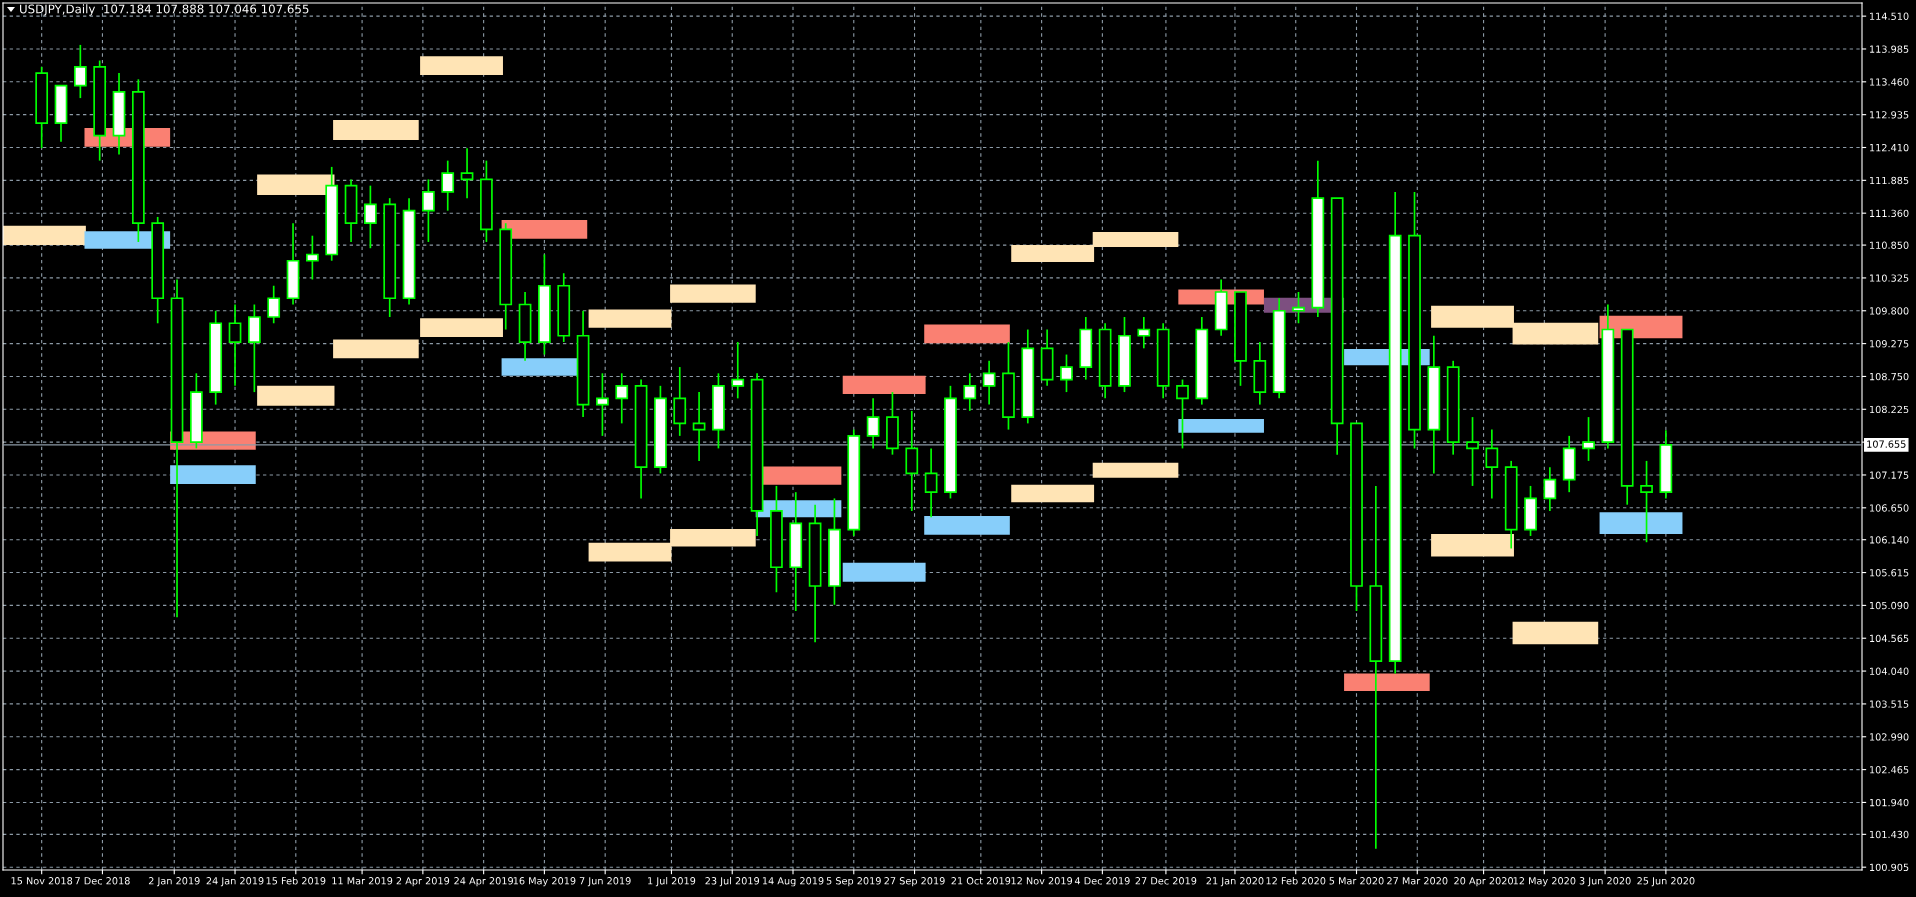 Image resolution: width=1916 pixels, height=897 pixels. I want to click on y-tick-label: 101.940, so click(1889, 802).